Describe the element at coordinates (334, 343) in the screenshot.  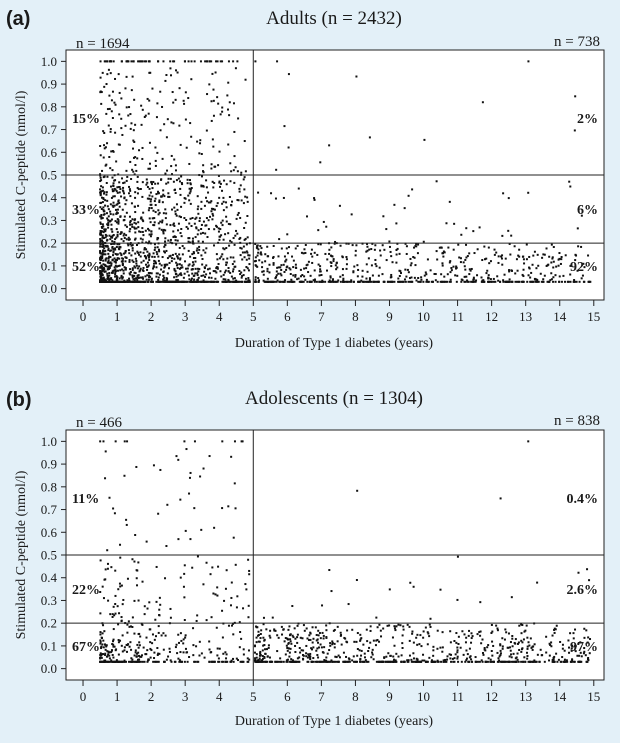
I see `x-axis-label: Duration of Type 1 diabetes (years)` at that location.